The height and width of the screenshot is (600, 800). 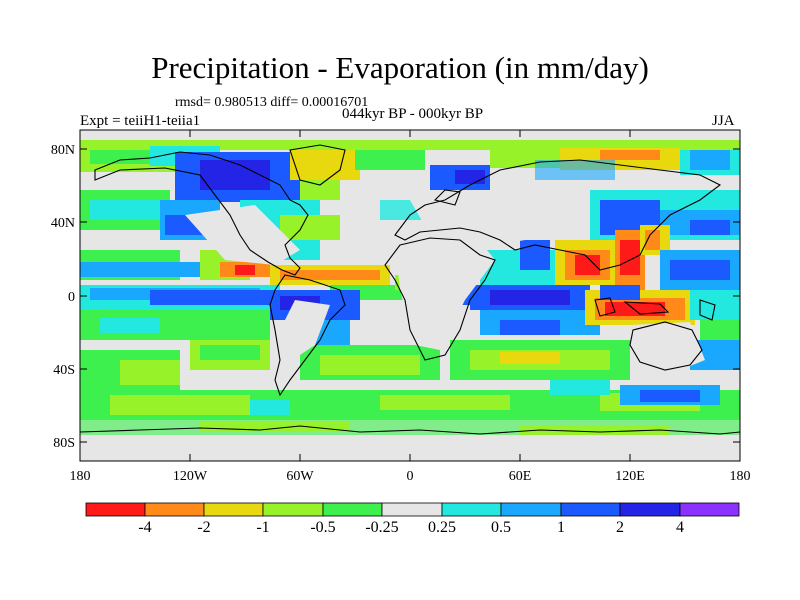 I want to click on stats-text: rmsd= 0.980513 diff= 0.00016701, so click(x=272, y=102).